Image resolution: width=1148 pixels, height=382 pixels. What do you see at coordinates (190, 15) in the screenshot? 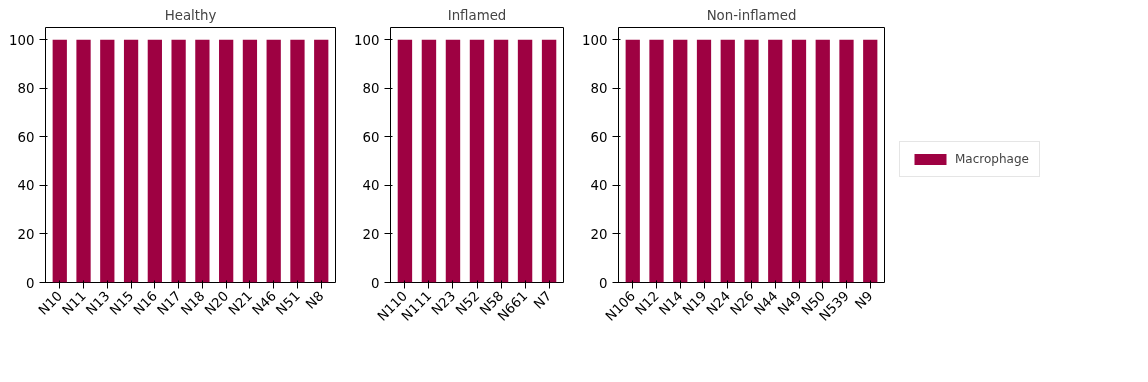
I see `chart-title: Healthy` at bounding box center [190, 15].